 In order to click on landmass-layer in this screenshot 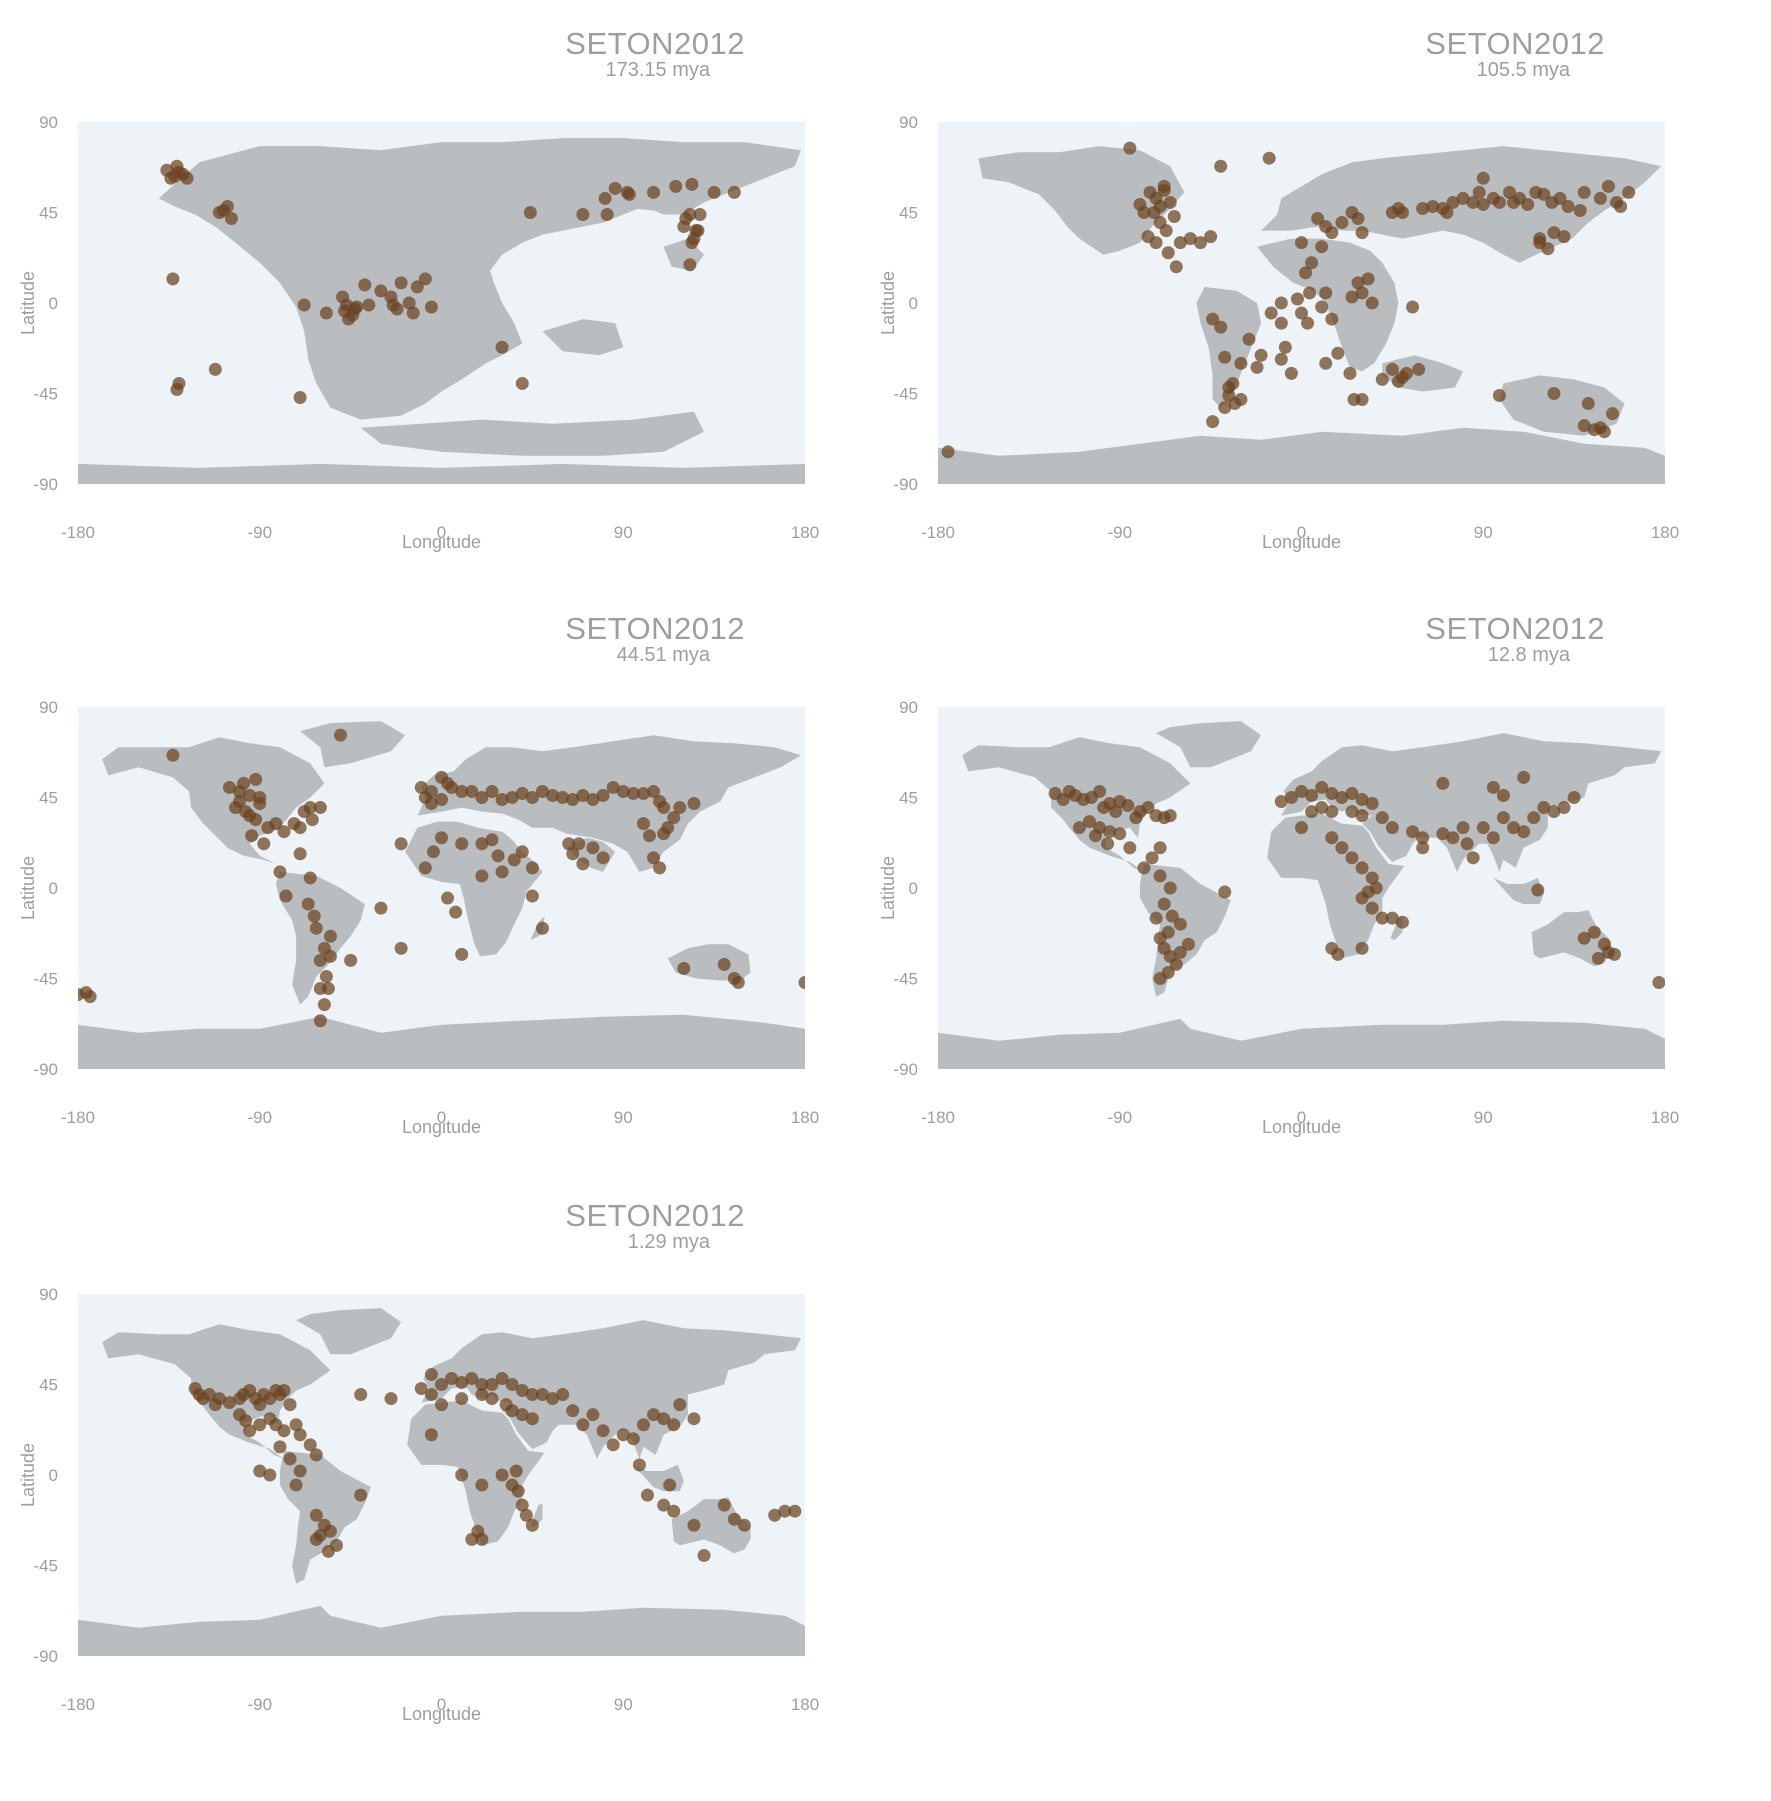, I will do `click(1301, 895)`.